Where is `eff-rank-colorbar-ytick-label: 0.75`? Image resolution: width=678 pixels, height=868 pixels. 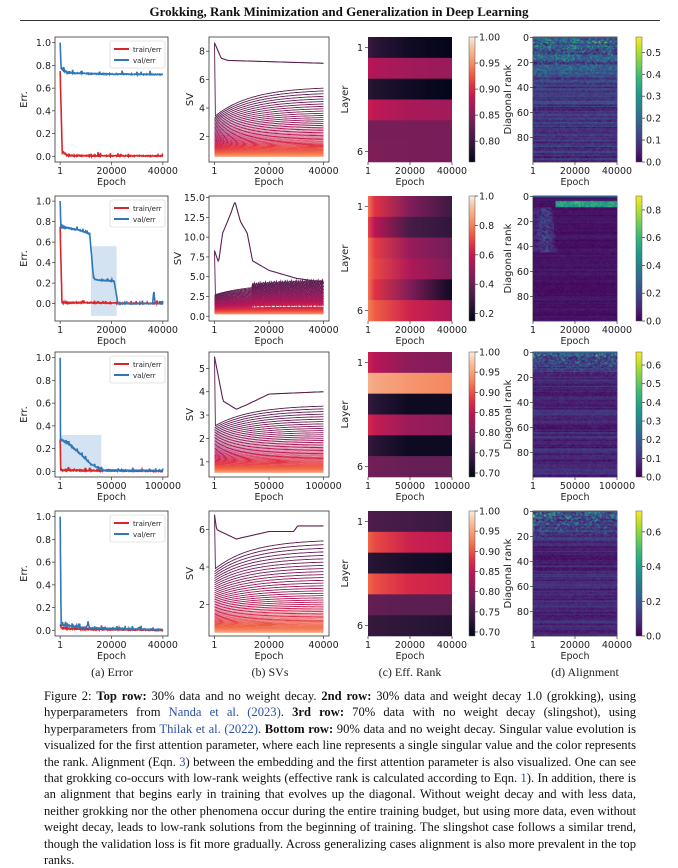
eff-rank-colorbar-ytick-label: 0.75 is located at coordinates (489, 612).